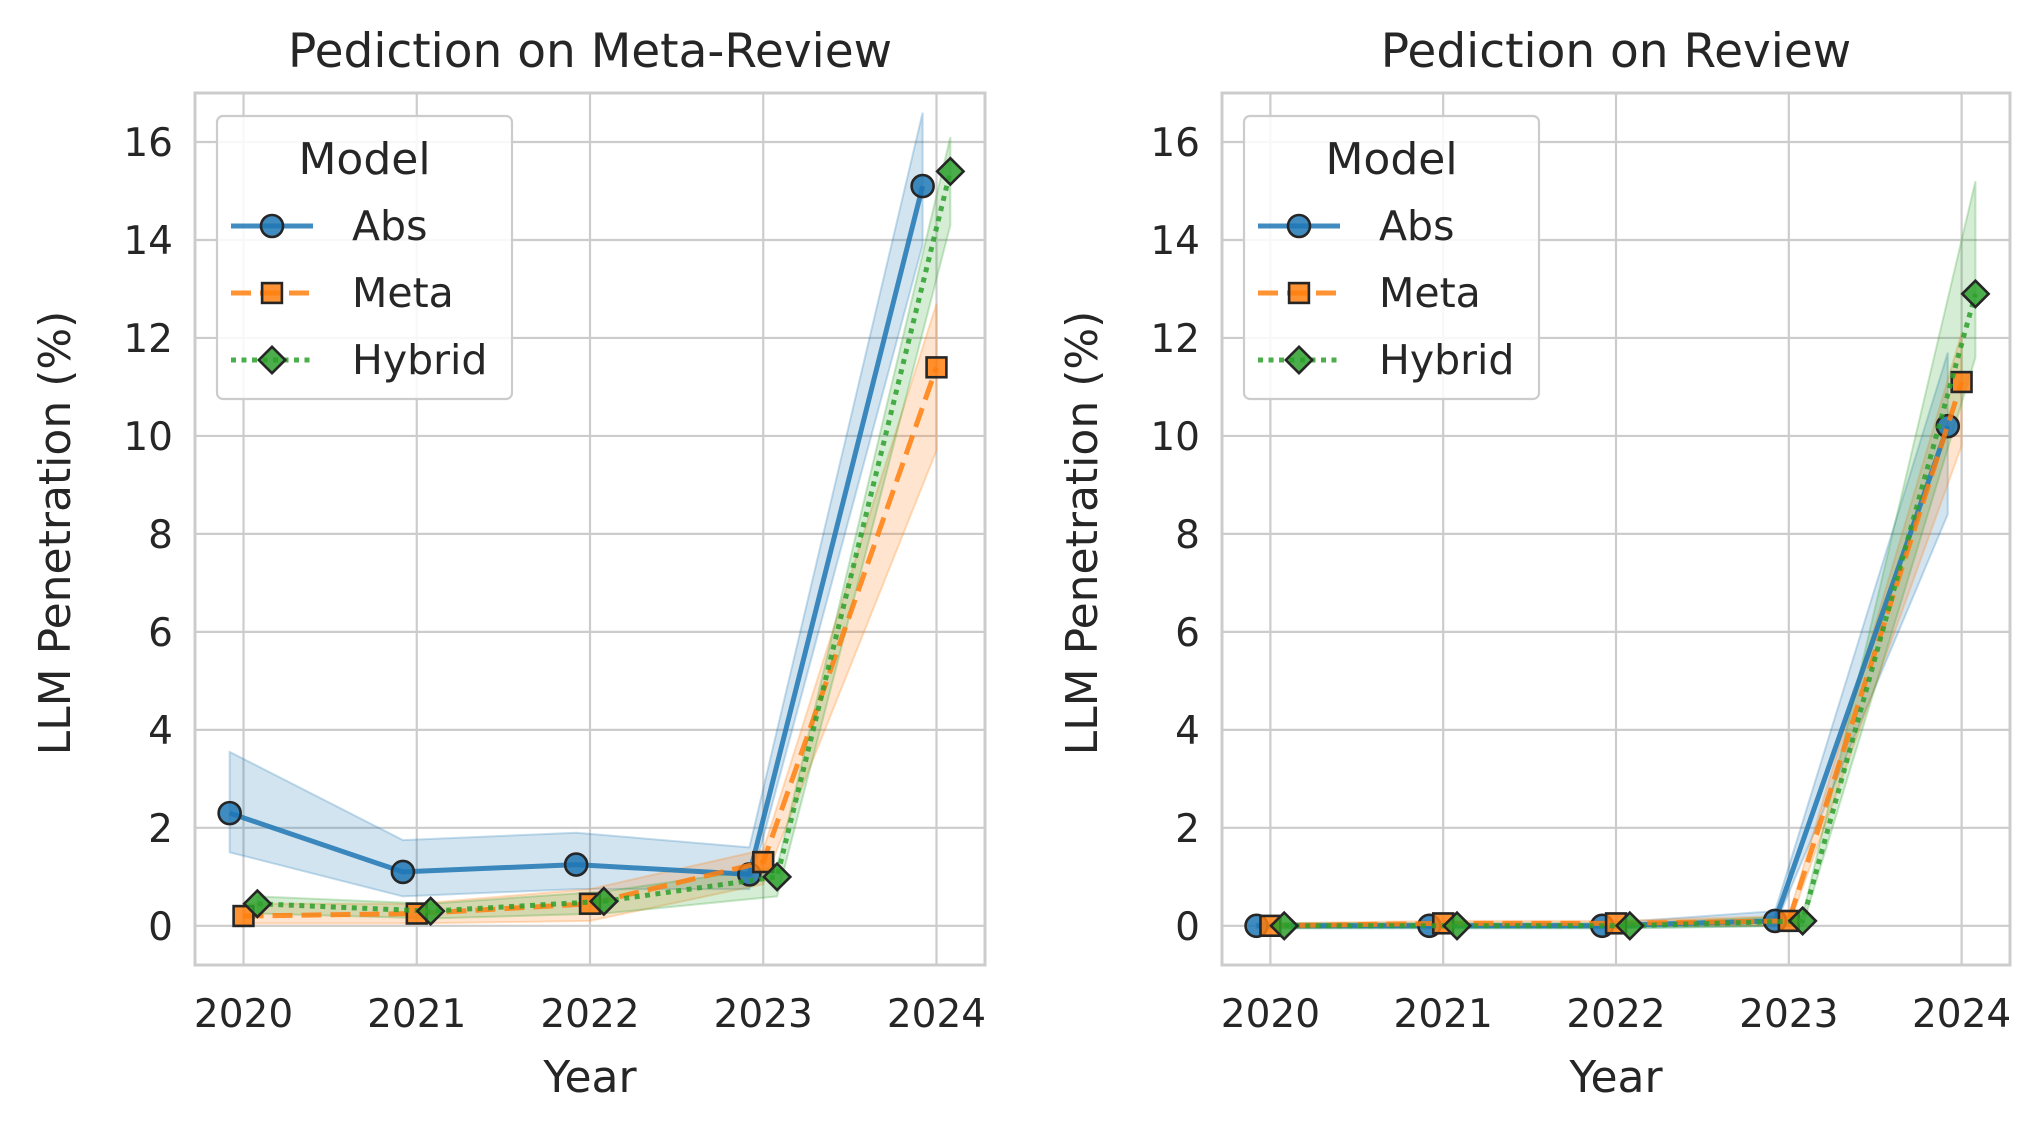  What do you see at coordinates (229, 813) in the screenshot?
I see `data-point-abs-2020` at bounding box center [229, 813].